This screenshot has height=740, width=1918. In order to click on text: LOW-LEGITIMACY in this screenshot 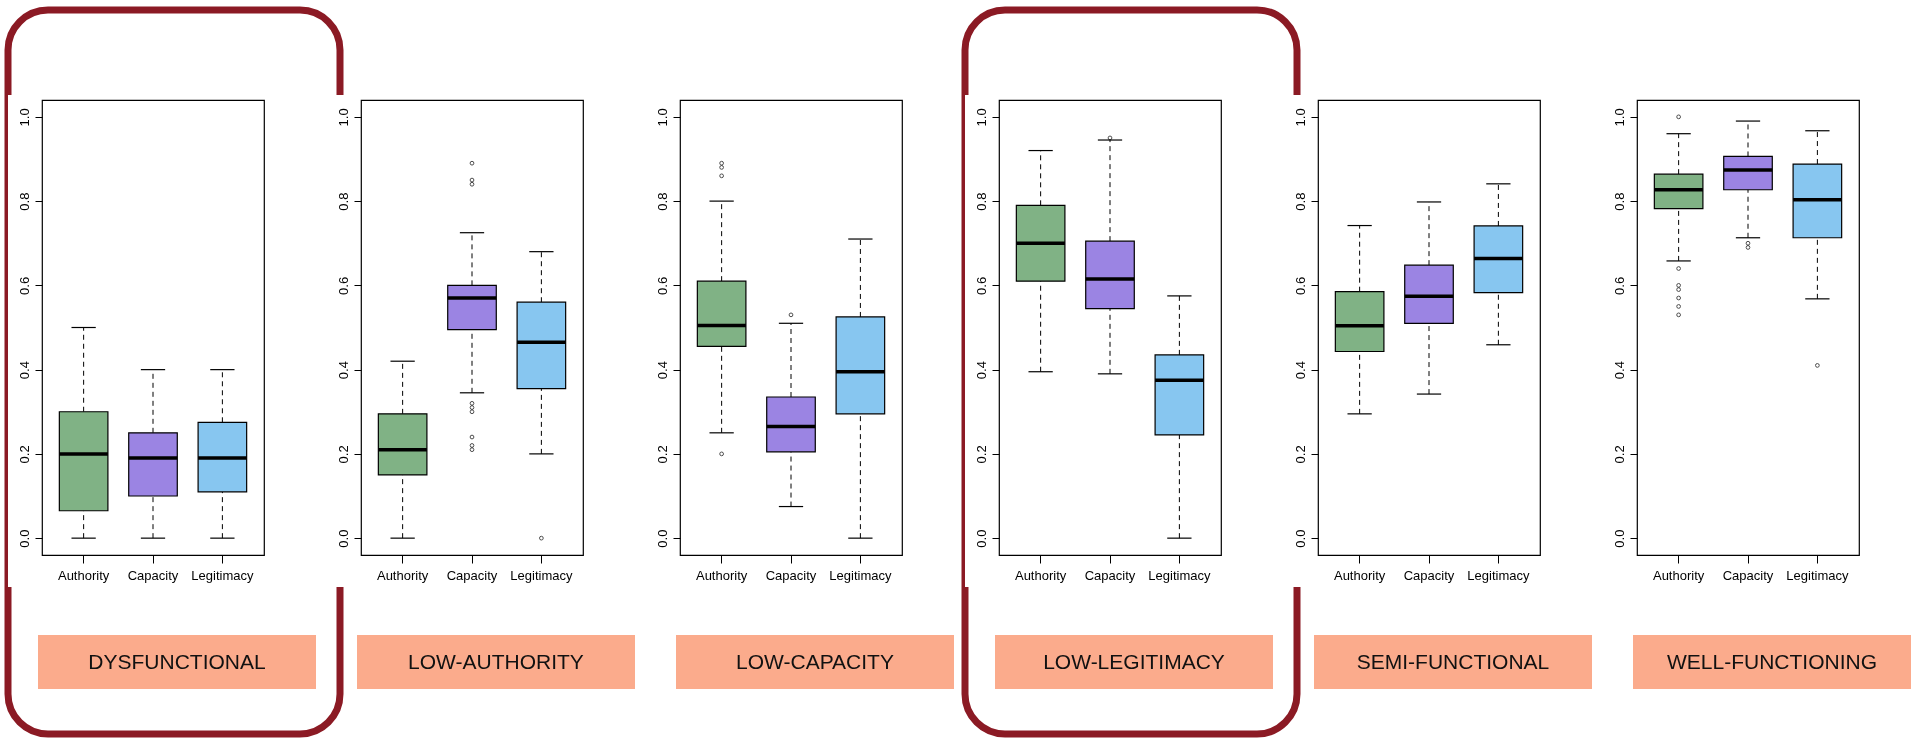, I will do `click(1134, 662)`.